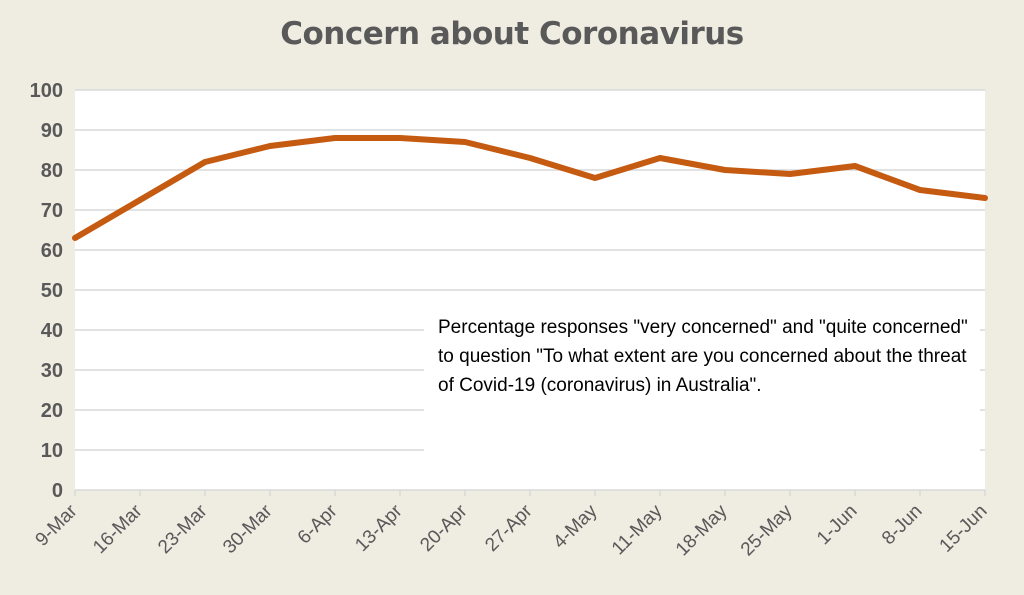  I want to click on x-tick-label: 15-Jun, so click(964, 529).